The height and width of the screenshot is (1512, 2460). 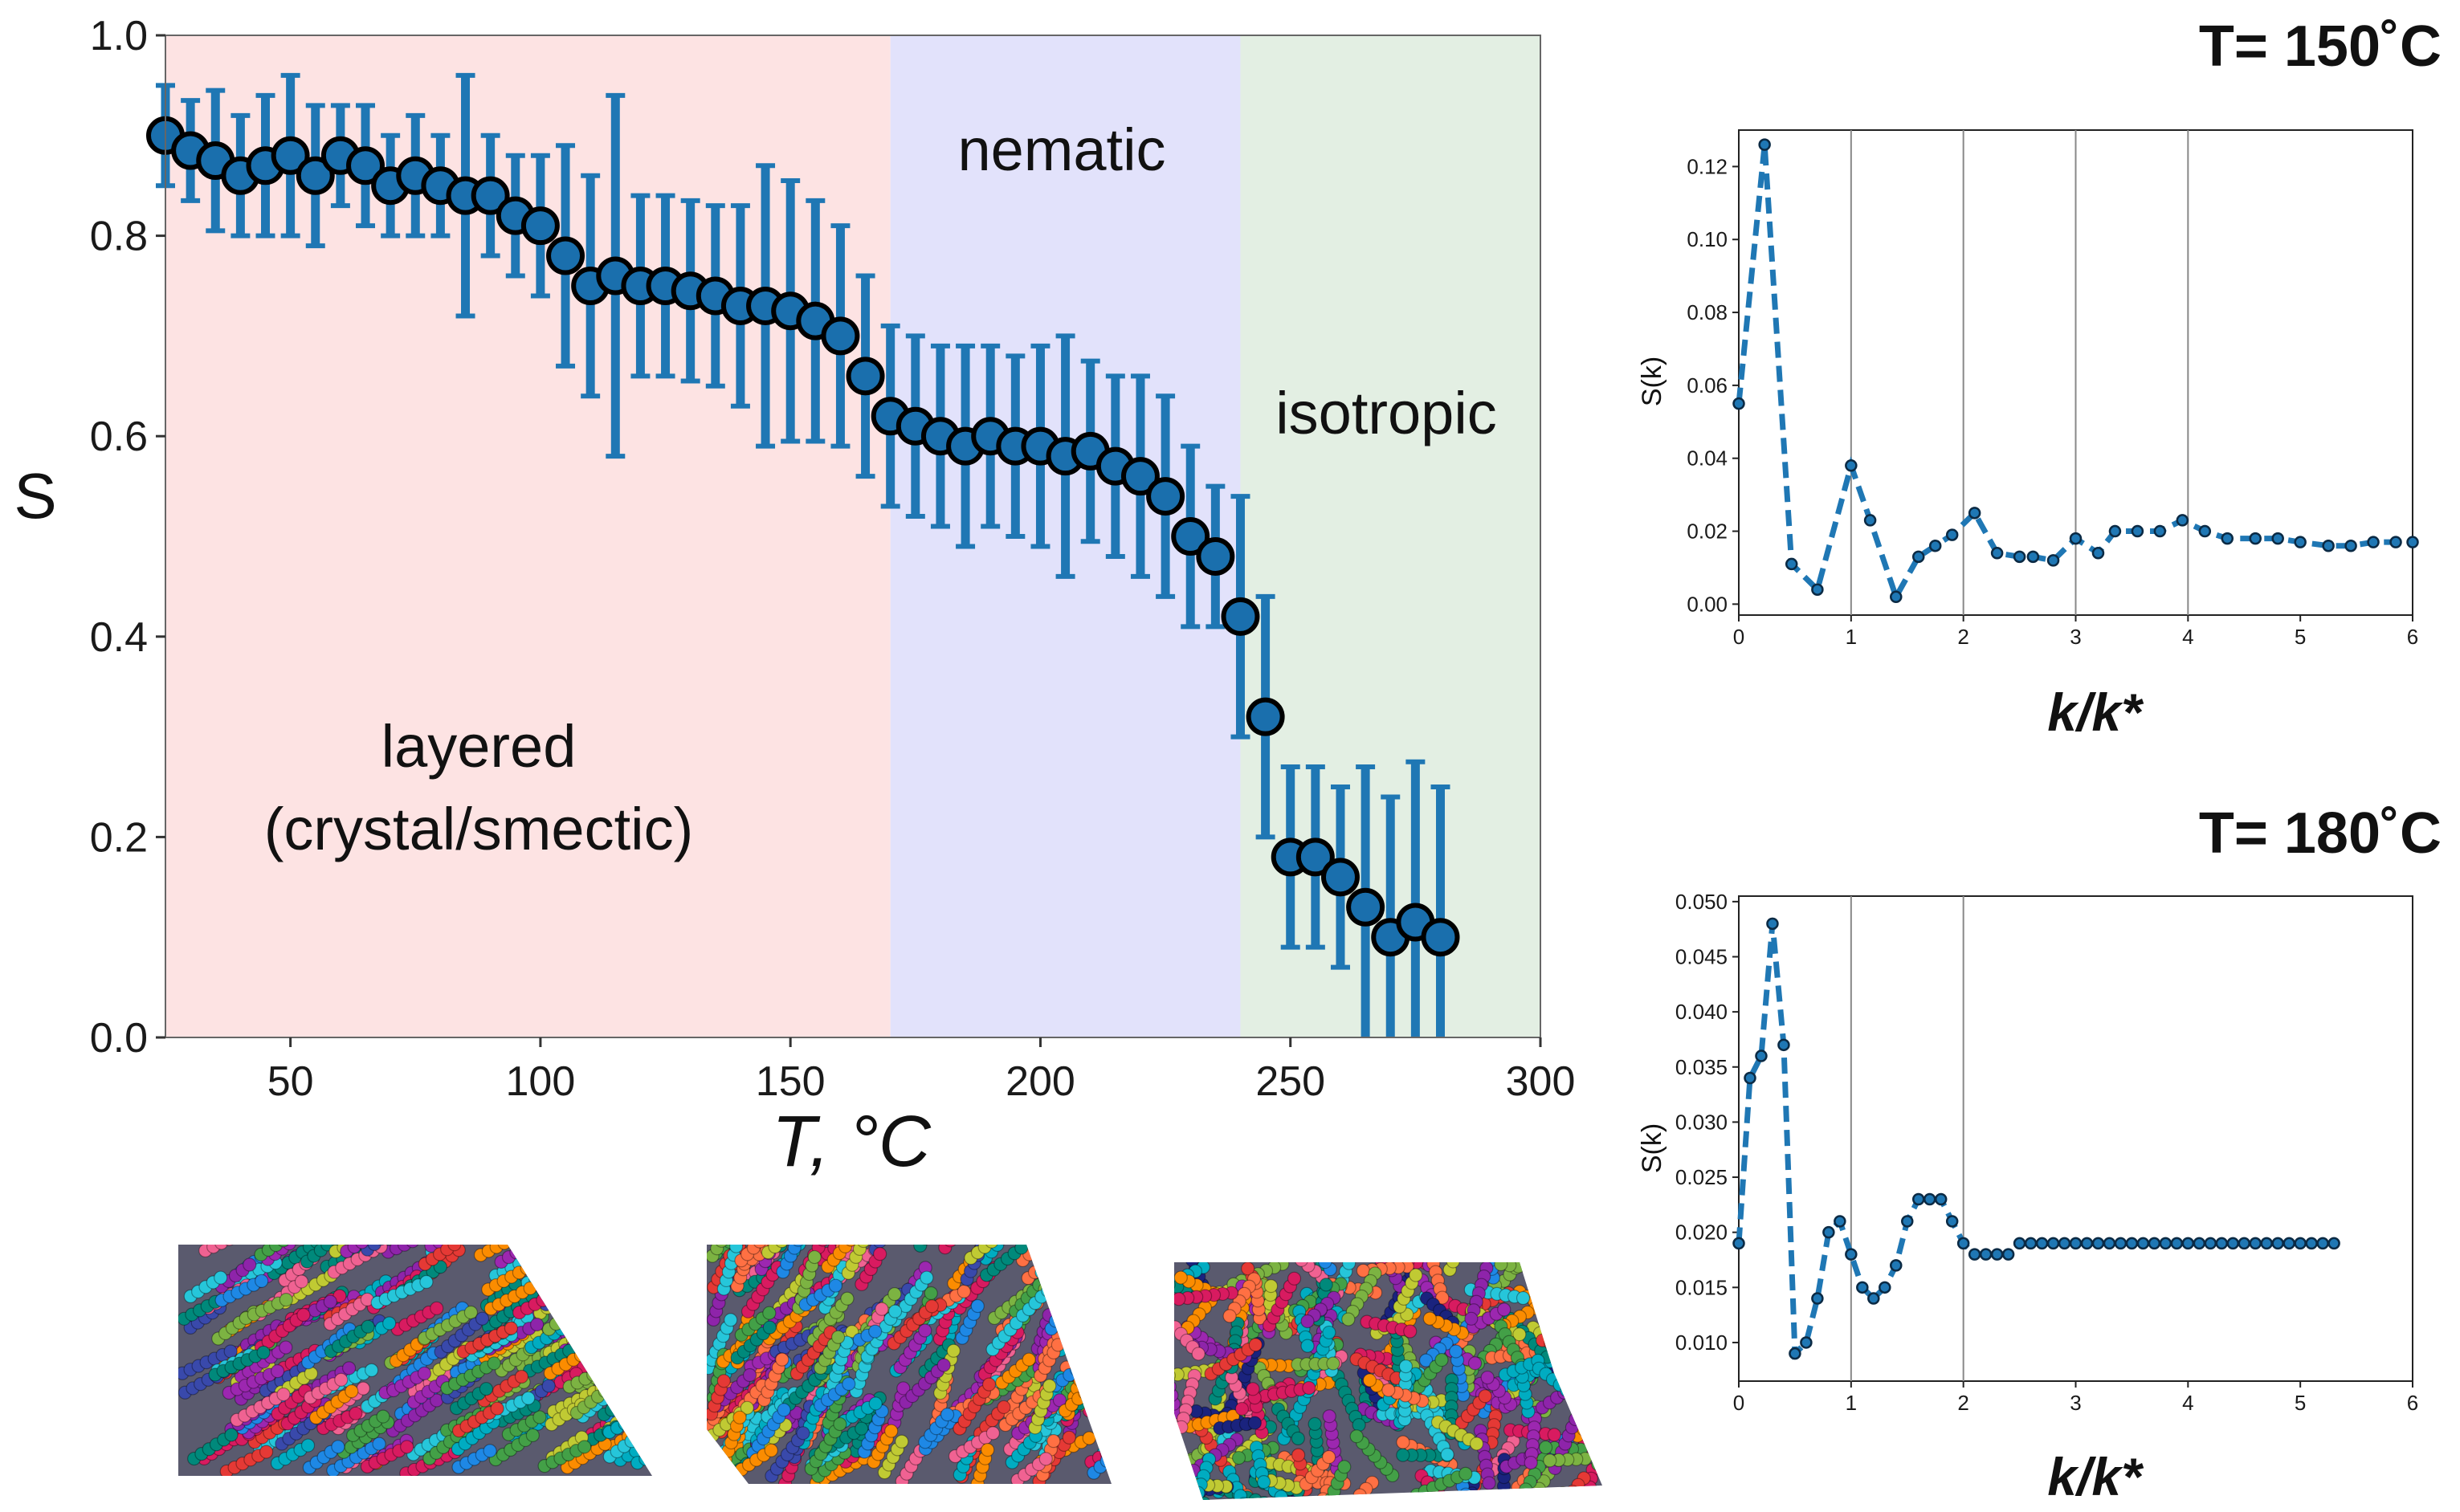 I want to click on y-tick-label: 0.00, so click(x=1707, y=604).